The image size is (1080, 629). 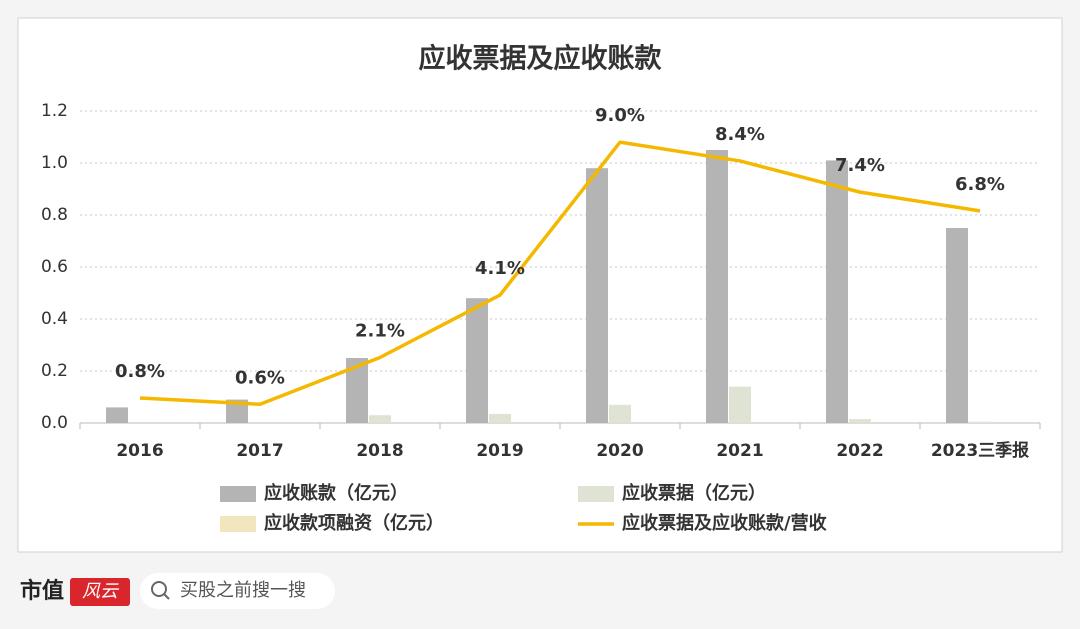 I want to click on search-icon, so click(x=159, y=589).